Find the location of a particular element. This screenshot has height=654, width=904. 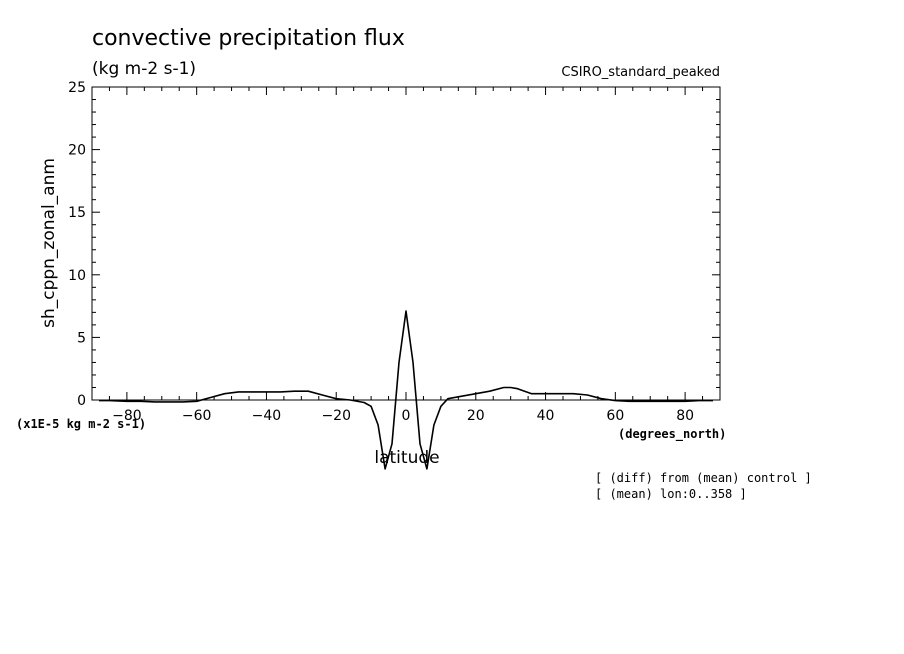

chart-title: convective precipitation flux is located at coordinates (248, 38).